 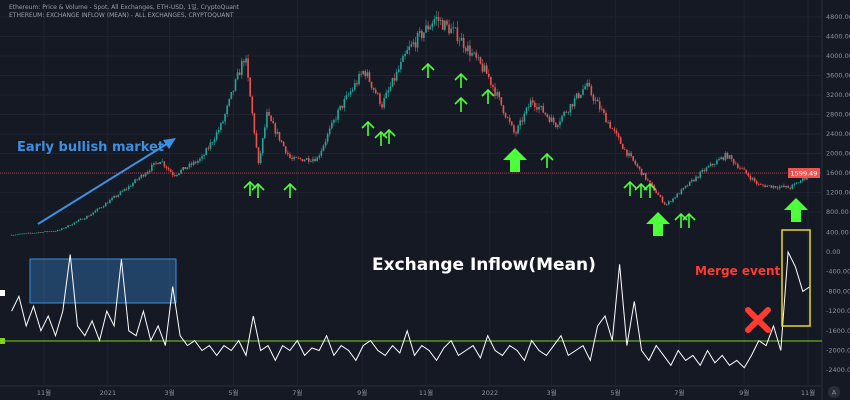 I want to click on time-tick-label: 9월, so click(x=744, y=392).